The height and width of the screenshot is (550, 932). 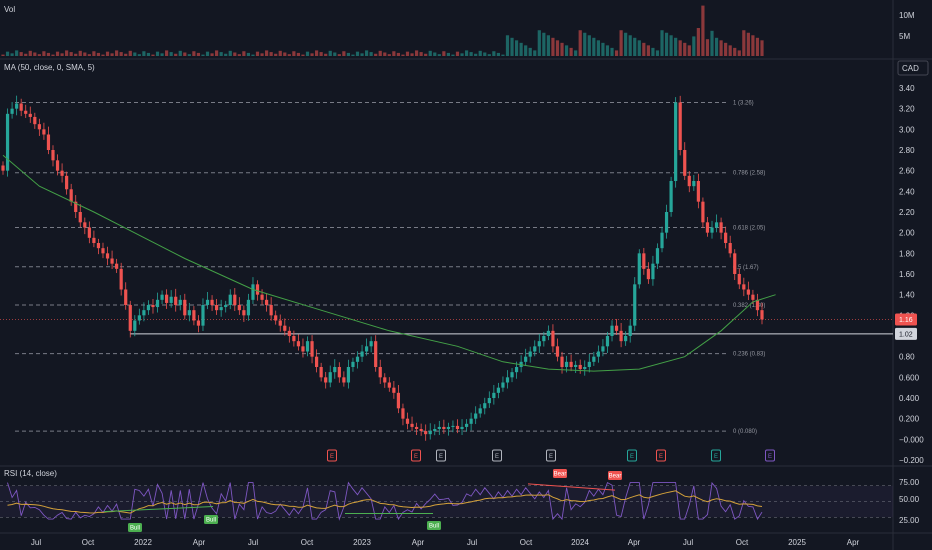 What do you see at coordinates (907, 233) in the screenshot?
I see `price-axis-label: 2.00` at bounding box center [907, 233].